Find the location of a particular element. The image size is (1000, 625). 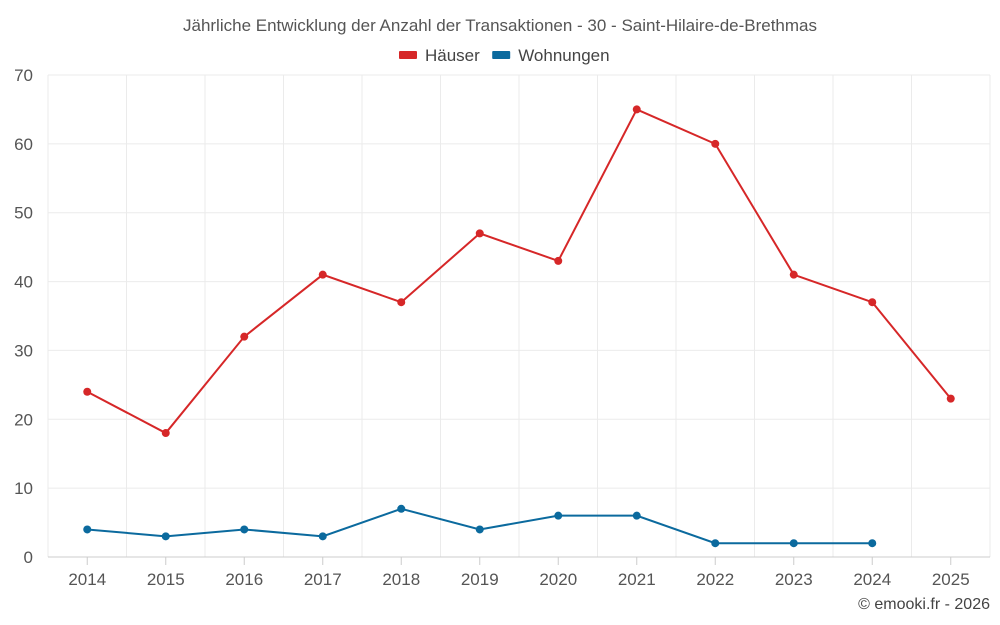

legend-label: Häuser is located at coordinates (452, 55).